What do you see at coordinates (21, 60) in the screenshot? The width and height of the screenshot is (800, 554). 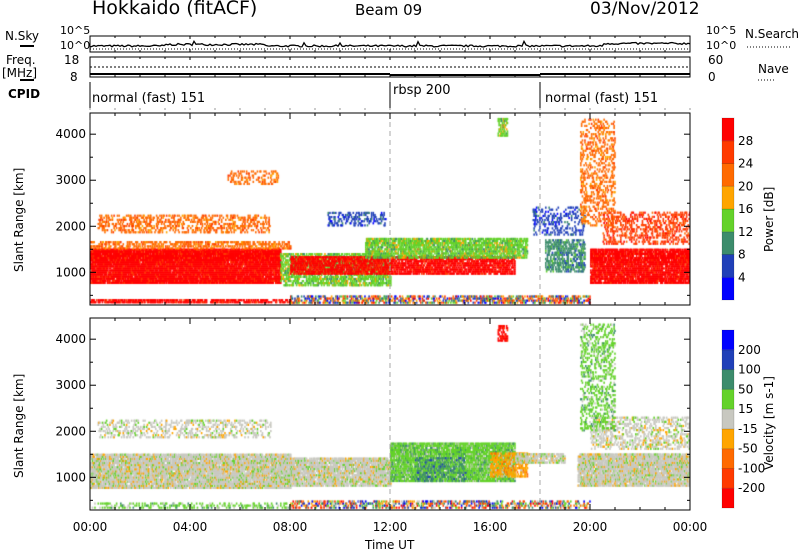 I see `freq-label: Freq.` at bounding box center [21, 60].